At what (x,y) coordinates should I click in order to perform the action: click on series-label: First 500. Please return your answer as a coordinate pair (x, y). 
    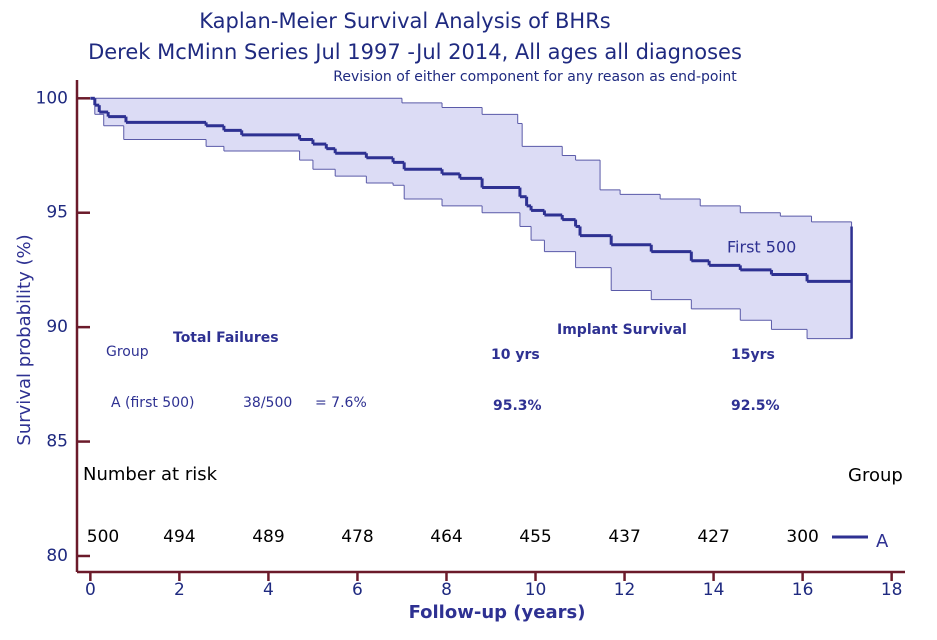
    Looking at the image, I should click on (761, 247).